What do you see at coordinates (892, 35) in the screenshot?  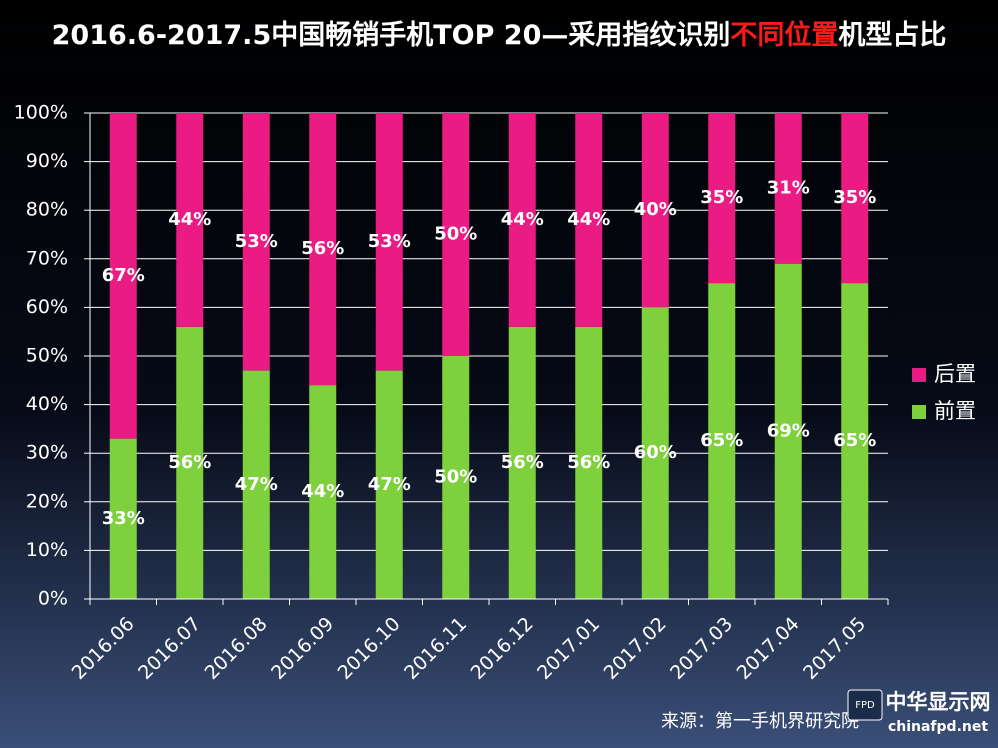 I see `title-part: 机型占比` at bounding box center [892, 35].